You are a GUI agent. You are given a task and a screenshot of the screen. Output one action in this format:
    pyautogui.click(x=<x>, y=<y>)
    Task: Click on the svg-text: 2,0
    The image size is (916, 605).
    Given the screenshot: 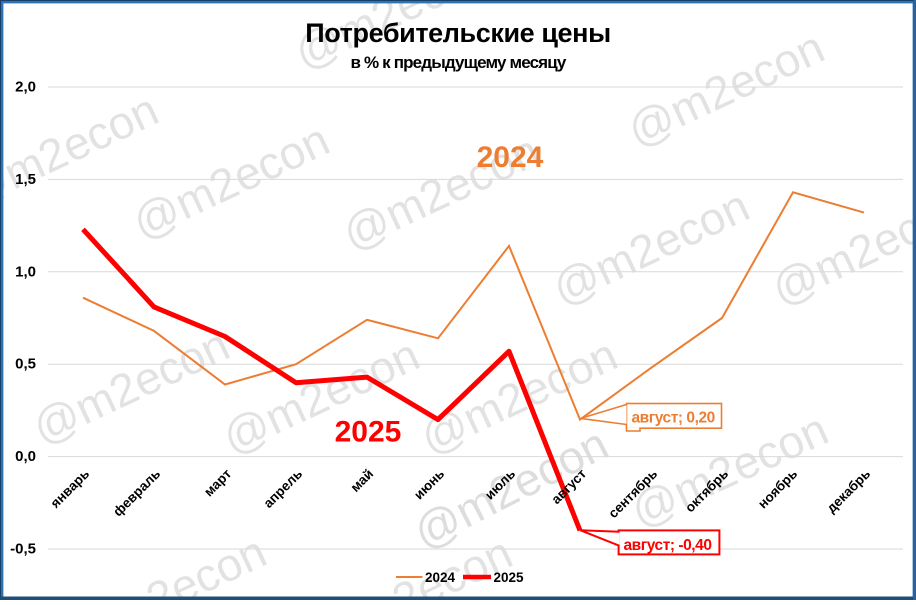 What is the action you would take?
    pyautogui.click(x=25, y=87)
    